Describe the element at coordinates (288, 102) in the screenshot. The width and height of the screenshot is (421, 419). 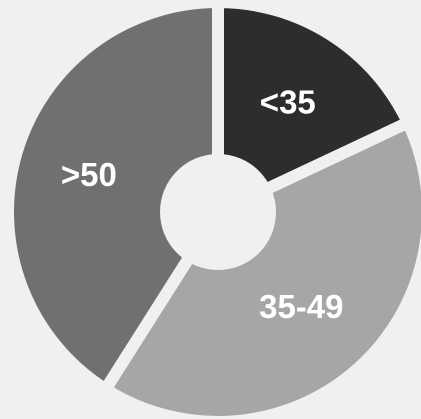
I see `slice-label-1: <35` at that location.